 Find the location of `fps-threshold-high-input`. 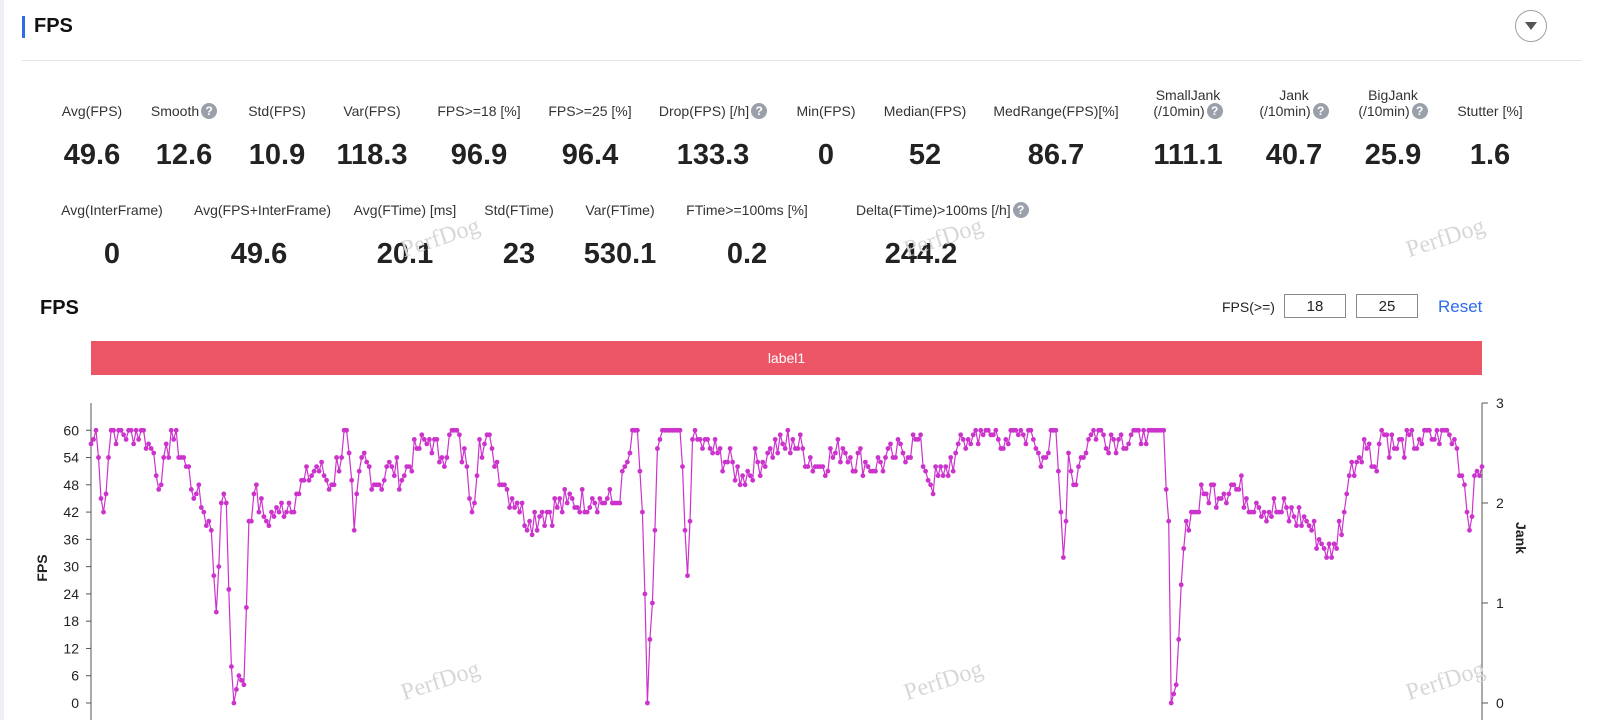

fps-threshold-high-input is located at coordinates (1387, 306).